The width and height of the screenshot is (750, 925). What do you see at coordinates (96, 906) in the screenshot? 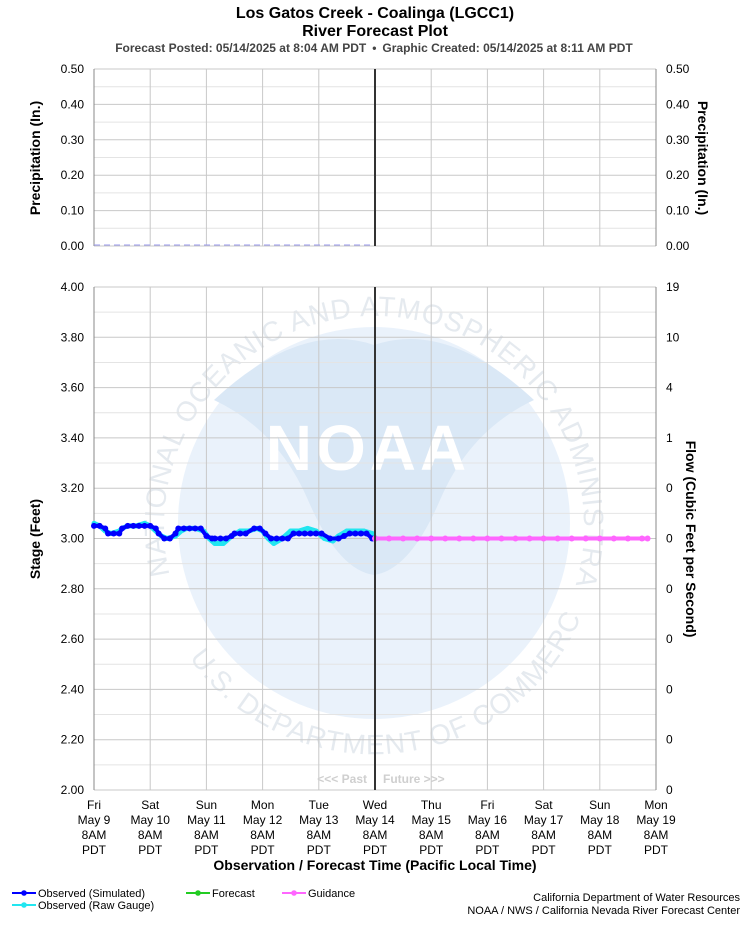
I see `legend-label-observed-raw-gauge: Observed (Raw Gauge)` at bounding box center [96, 906].